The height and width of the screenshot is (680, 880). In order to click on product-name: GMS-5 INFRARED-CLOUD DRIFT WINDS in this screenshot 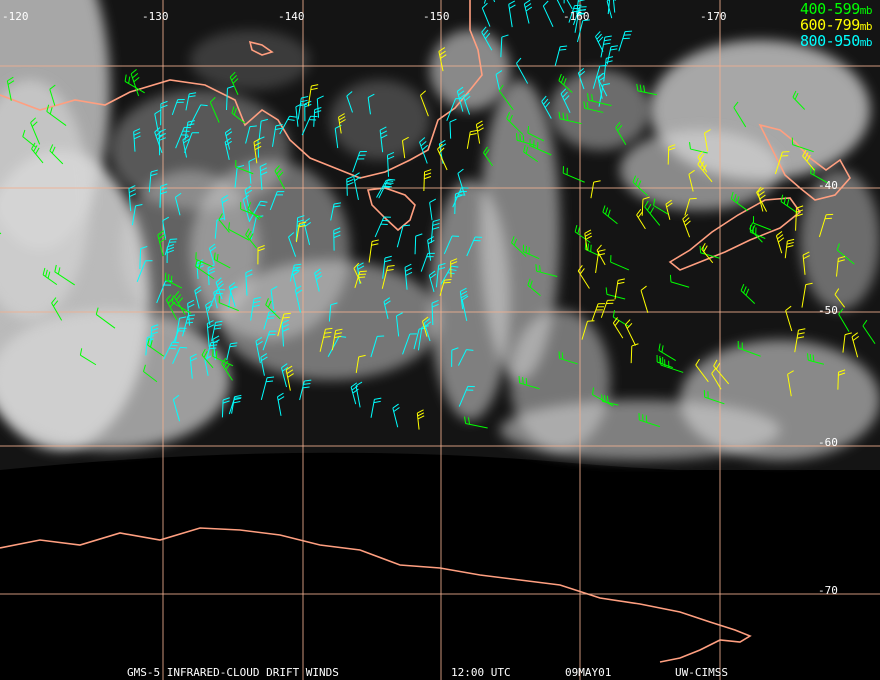, I will do `click(233, 672)`.